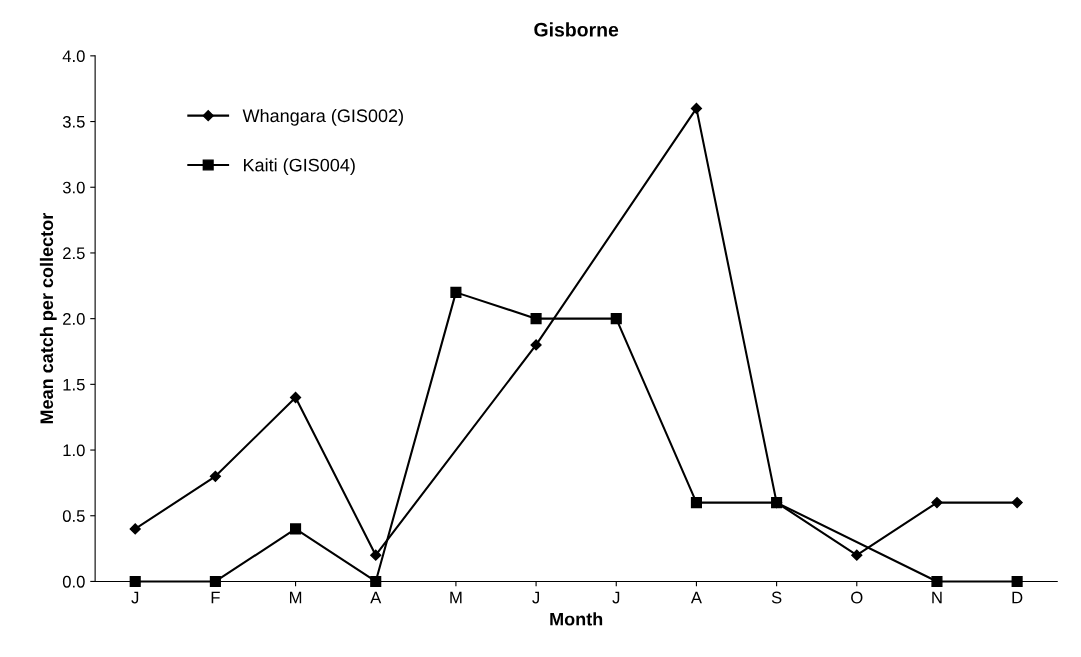  What do you see at coordinates (74, 319) in the screenshot?
I see `y-tick-label: 2.0` at bounding box center [74, 319].